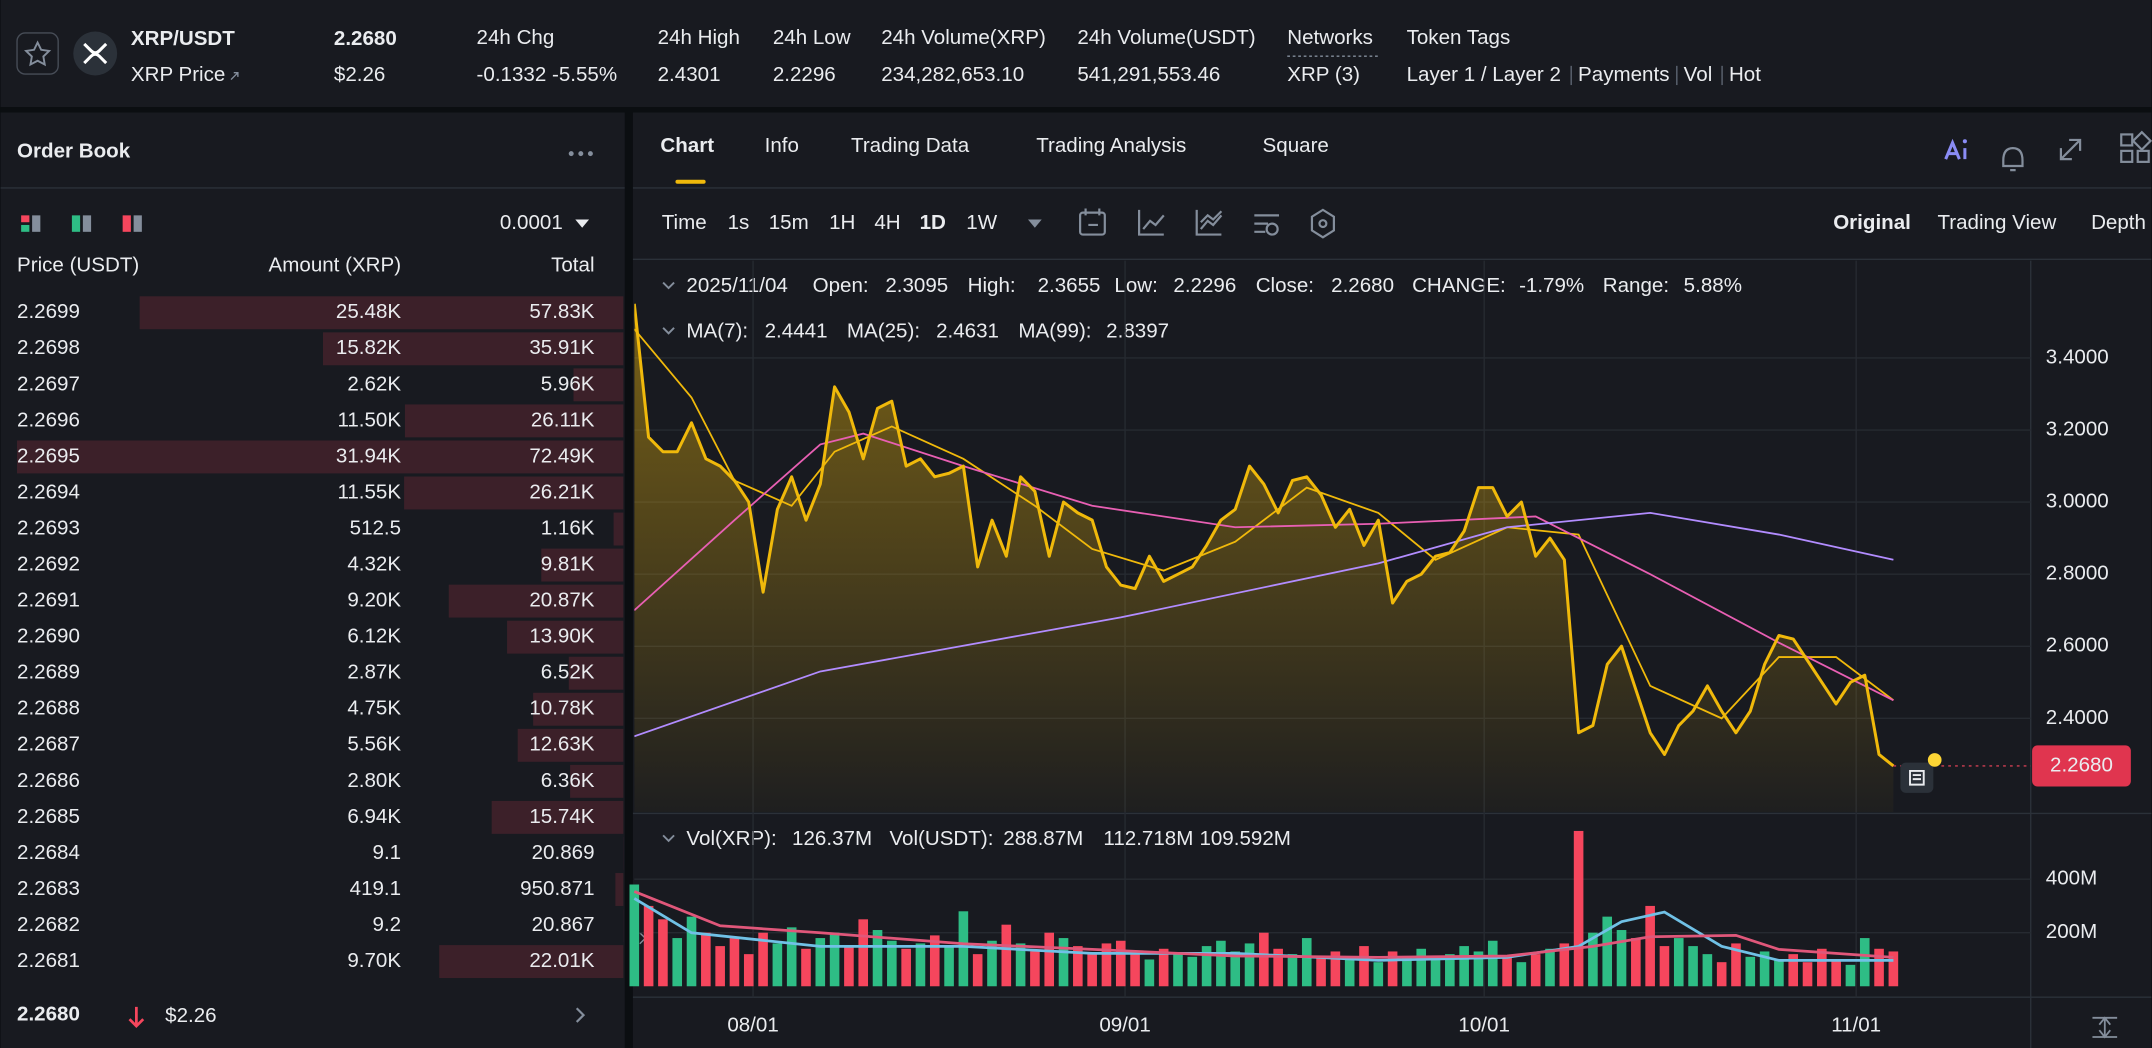  Describe the element at coordinates (1135, 285) in the screenshot. I see `ohlc-label: Low:` at that location.